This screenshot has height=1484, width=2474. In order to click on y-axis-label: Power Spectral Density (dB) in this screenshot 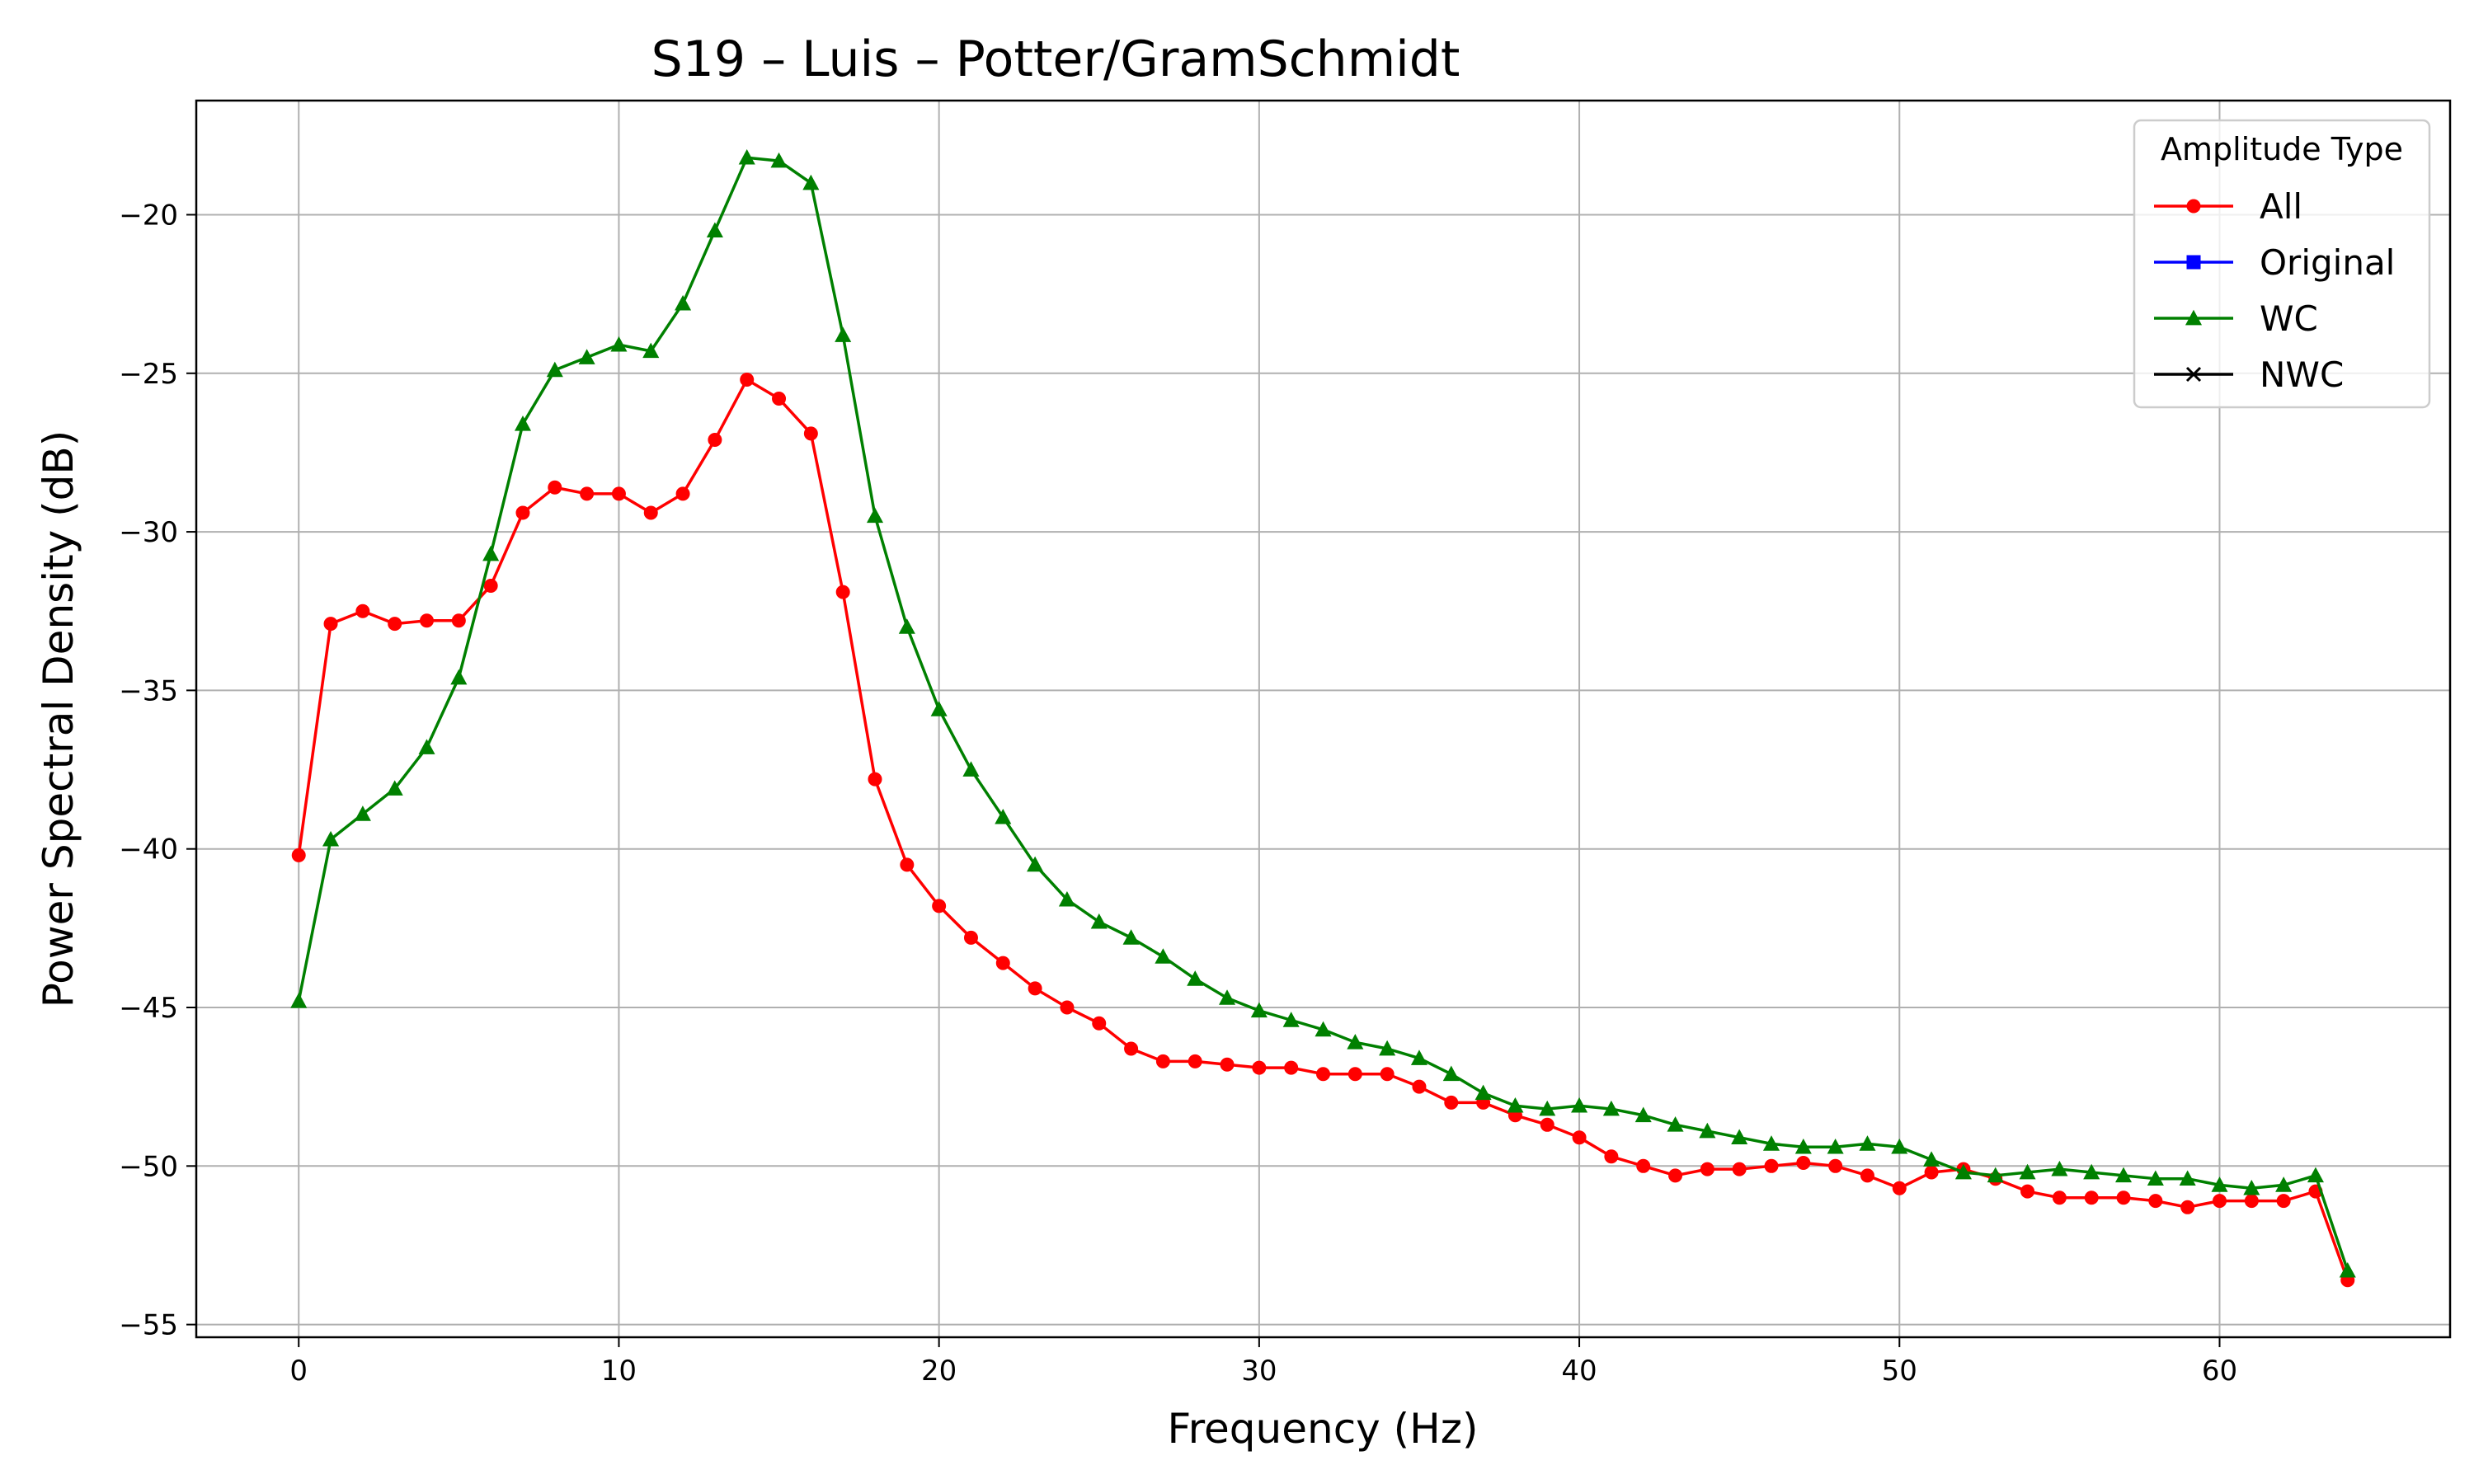, I will do `click(58, 718)`.